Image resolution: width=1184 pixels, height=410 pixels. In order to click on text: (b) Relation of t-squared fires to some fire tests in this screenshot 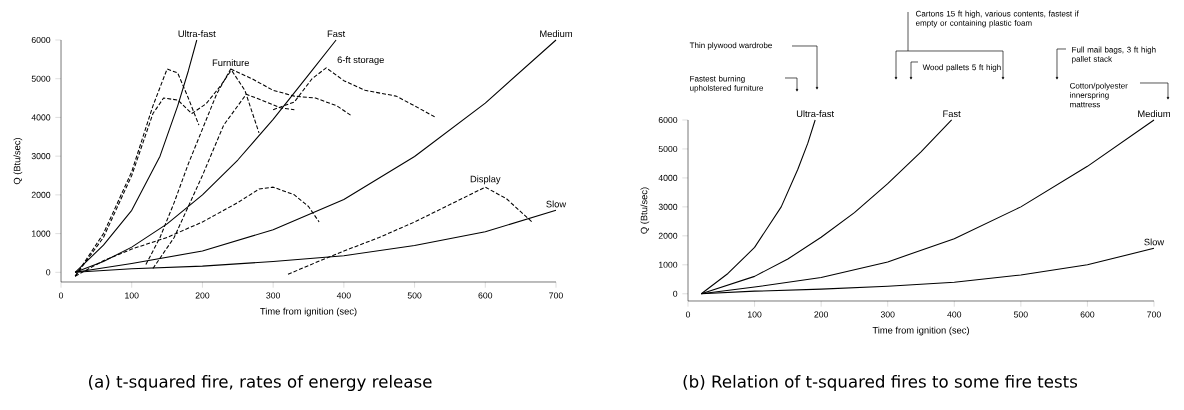, I will do `click(880, 383)`.